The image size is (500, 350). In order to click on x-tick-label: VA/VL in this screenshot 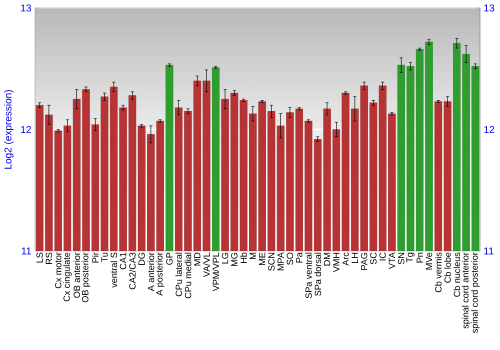, I will do `click(206, 264)`.